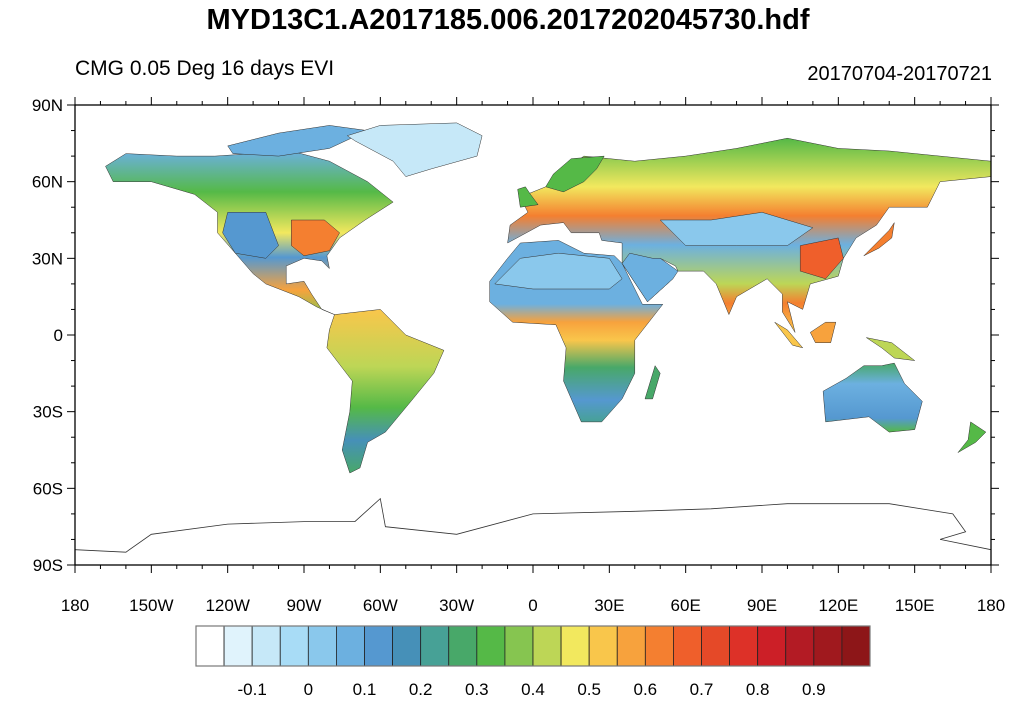 The width and height of the screenshot is (1016, 704). I want to click on colorbar-label: 0.6, so click(646, 689).